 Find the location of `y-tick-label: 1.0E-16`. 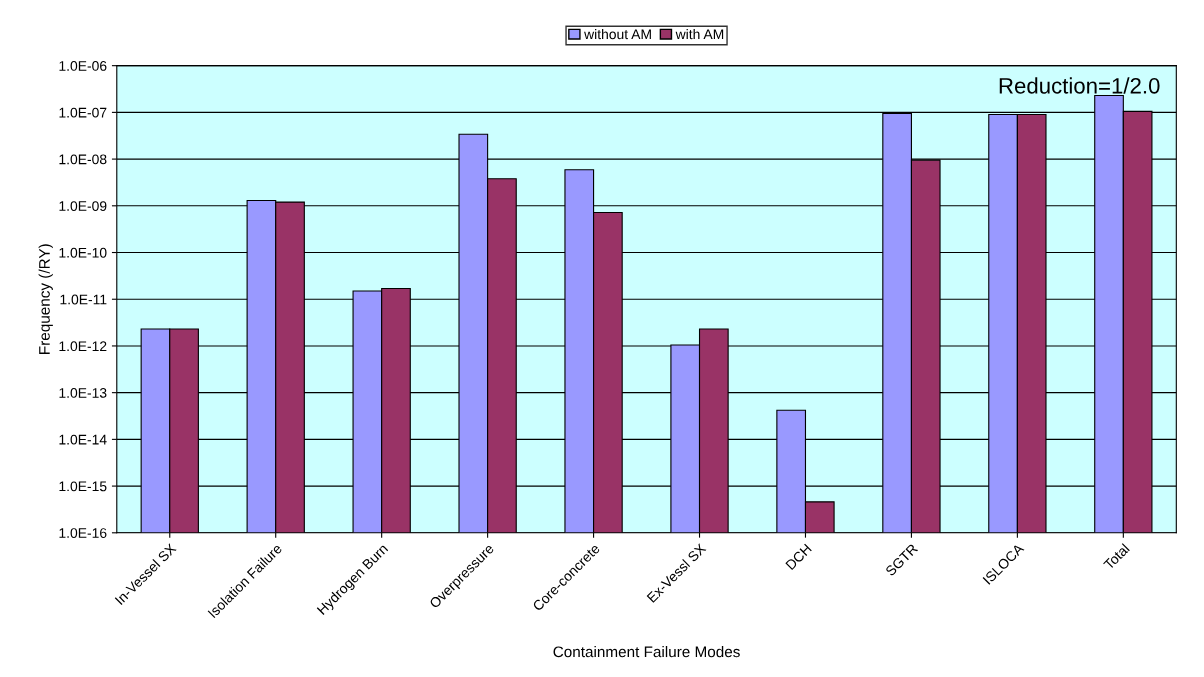

y-tick-label: 1.0E-16 is located at coordinates (83, 533).